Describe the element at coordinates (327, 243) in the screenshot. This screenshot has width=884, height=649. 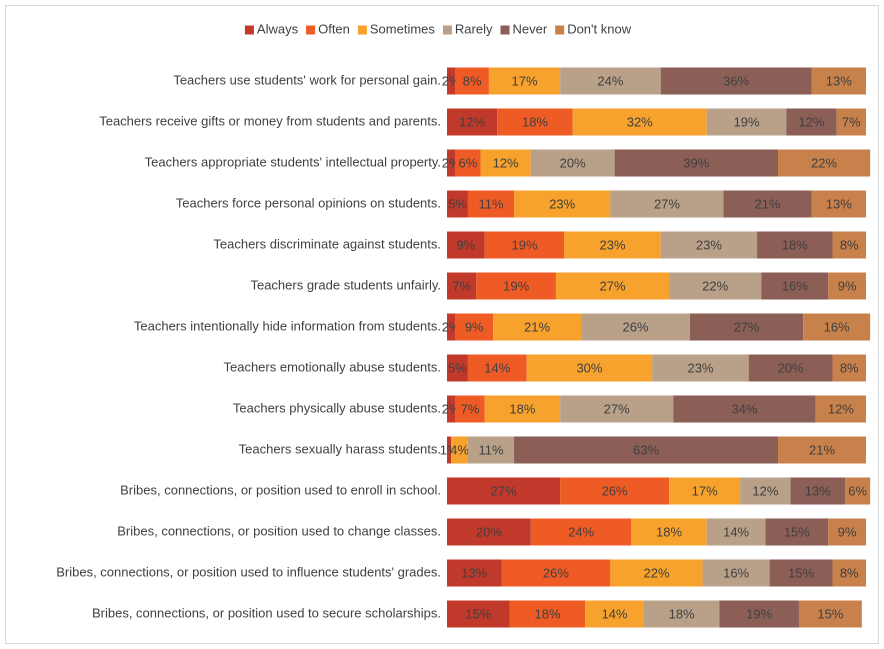
I see `y-tick-label: Teachers discriminate against students.` at that location.